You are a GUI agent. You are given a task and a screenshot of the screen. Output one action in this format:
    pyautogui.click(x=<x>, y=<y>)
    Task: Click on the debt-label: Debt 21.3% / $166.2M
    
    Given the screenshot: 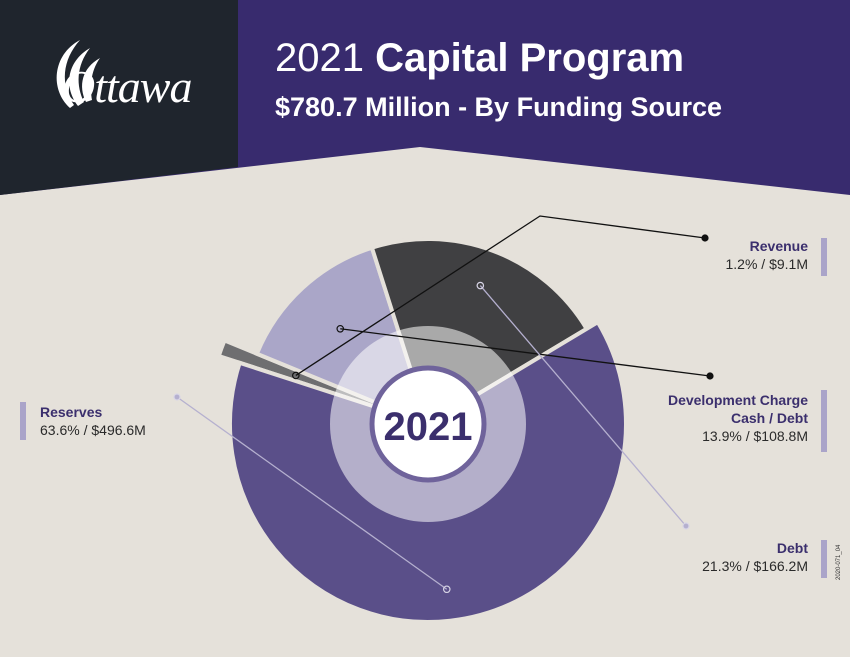 What is the action you would take?
    pyautogui.click(x=755, y=557)
    